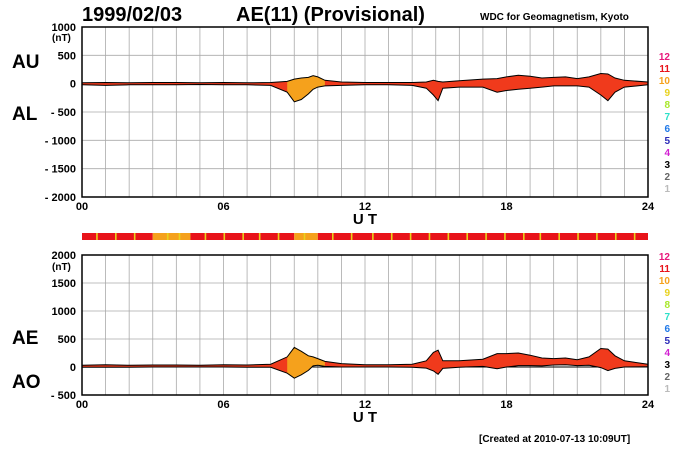  What do you see at coordinates (667, 129) in the screenshot?
I see `legend-item: 6` at bounding box center [667, 129].